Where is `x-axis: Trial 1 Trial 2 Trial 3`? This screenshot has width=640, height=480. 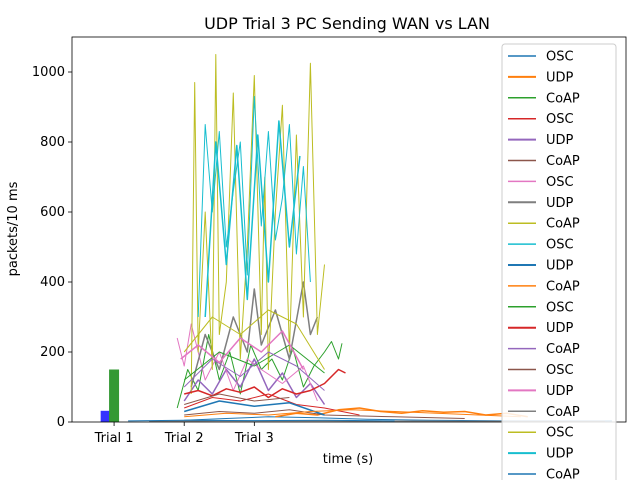
x-axis: Trial 1 Trial 2 Trial 3 is located at coordinates (184, 434).